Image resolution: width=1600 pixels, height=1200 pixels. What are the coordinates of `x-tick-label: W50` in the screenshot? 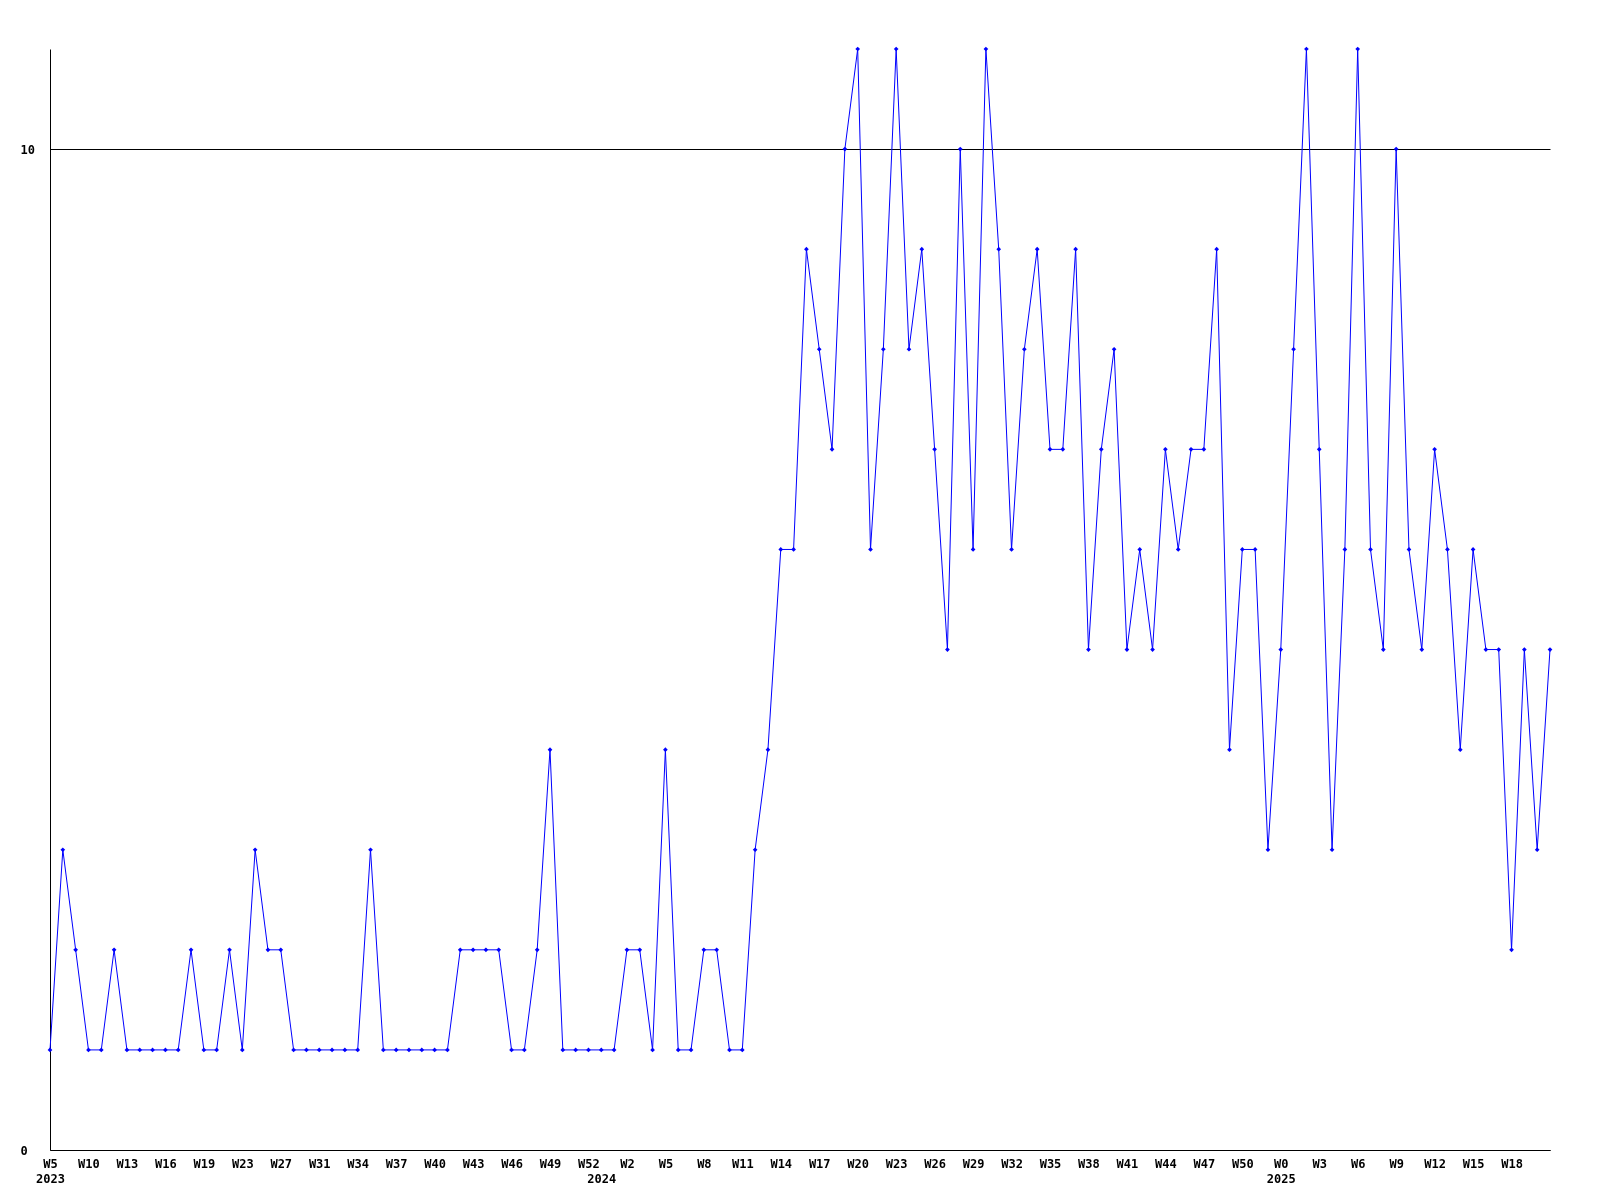 It's located at (1242, 1163).